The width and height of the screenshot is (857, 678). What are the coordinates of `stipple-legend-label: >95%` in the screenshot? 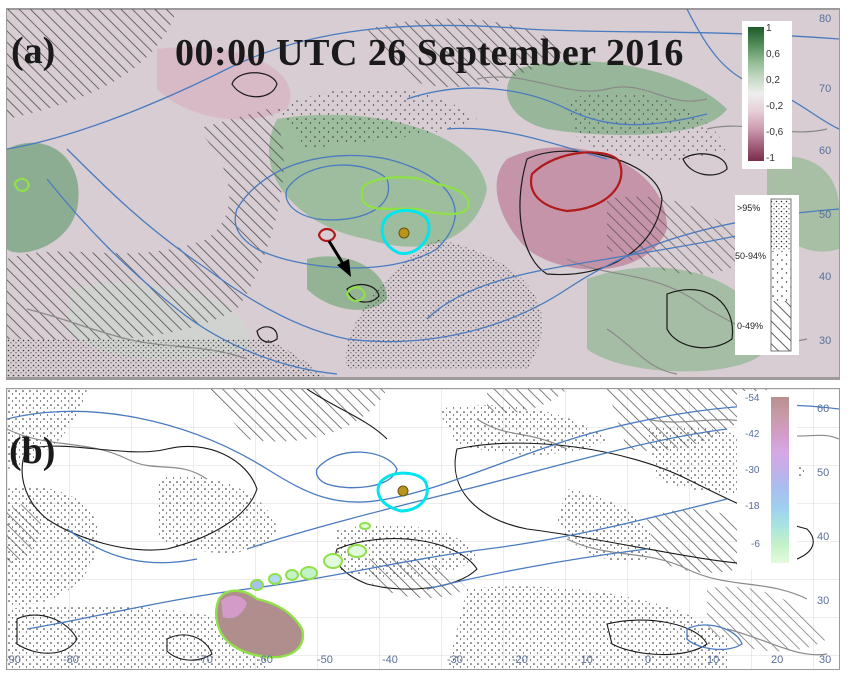 It's located at (749, 208).